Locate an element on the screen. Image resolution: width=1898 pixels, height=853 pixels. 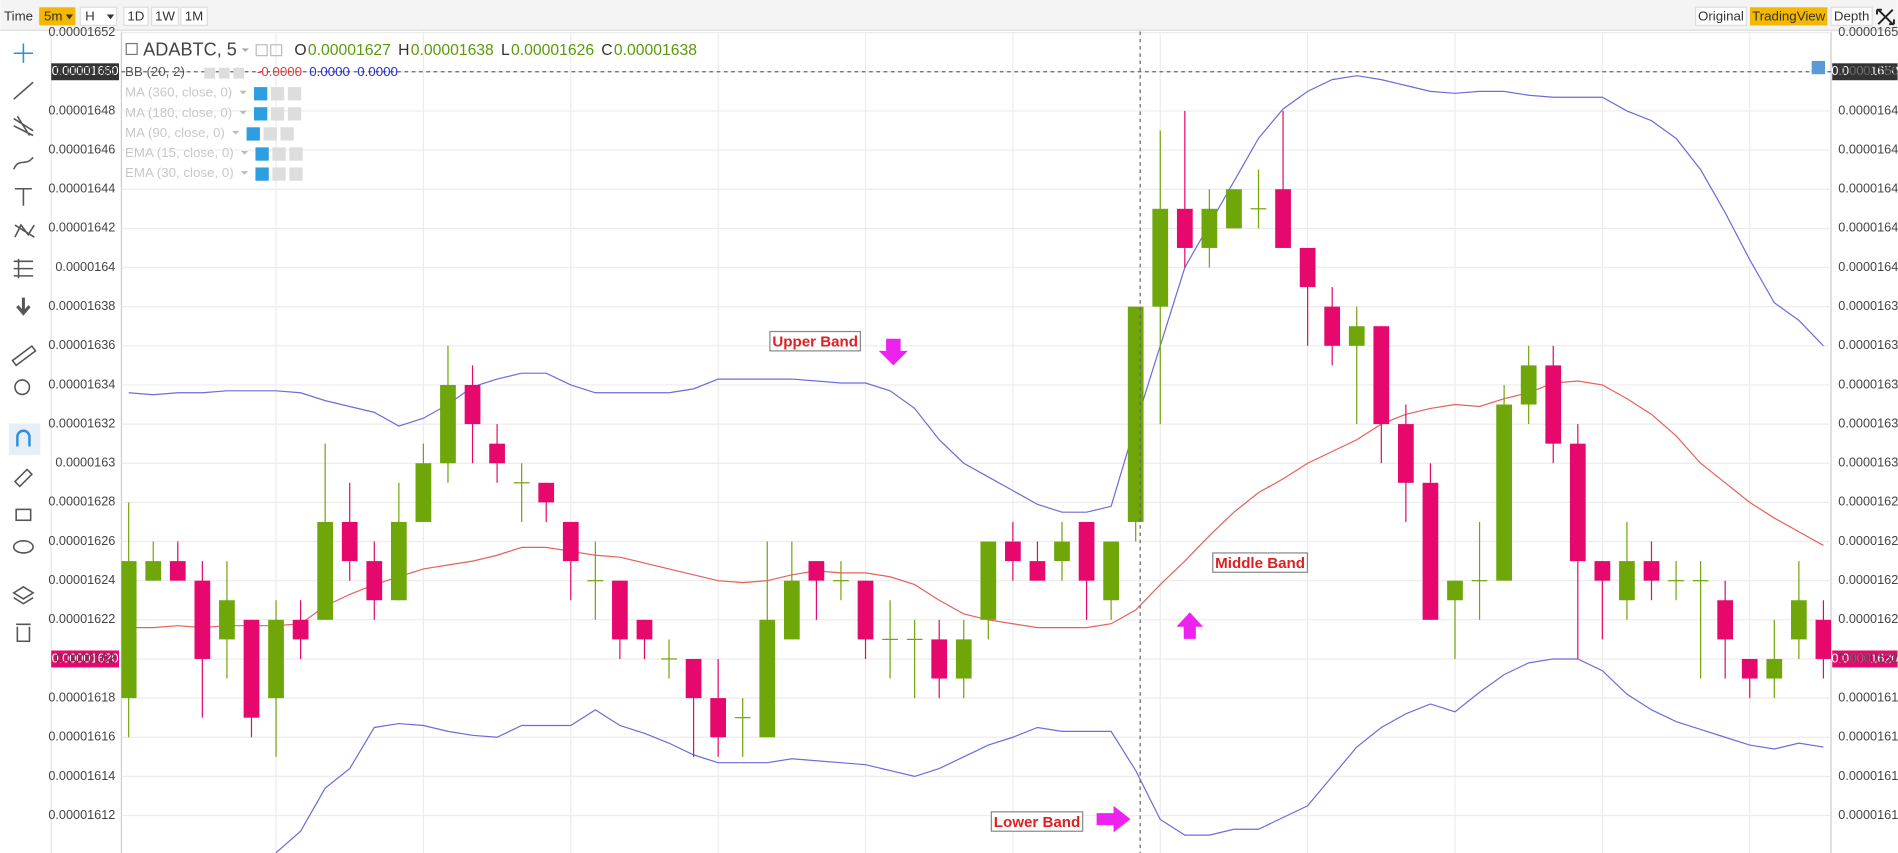
interval-button: 5m is located at coordinates (53, 15).